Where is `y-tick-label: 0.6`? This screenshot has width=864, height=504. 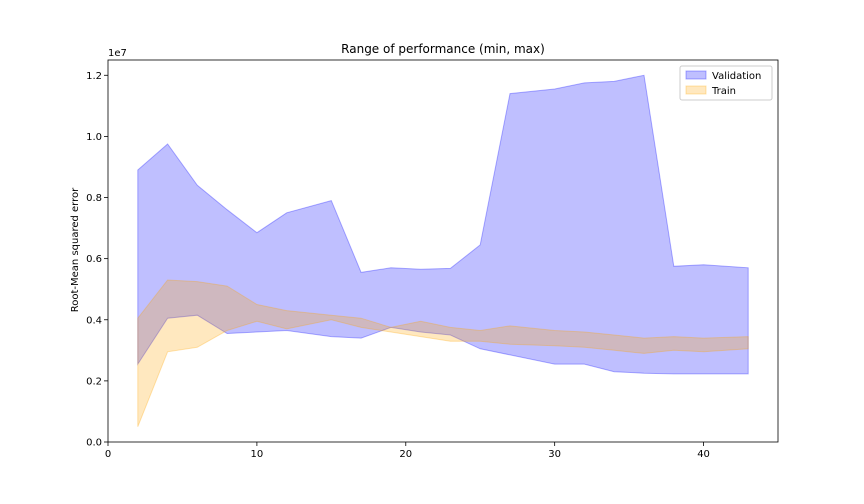 y-tick-label: 0.6 is located at coordinates (94, 259).